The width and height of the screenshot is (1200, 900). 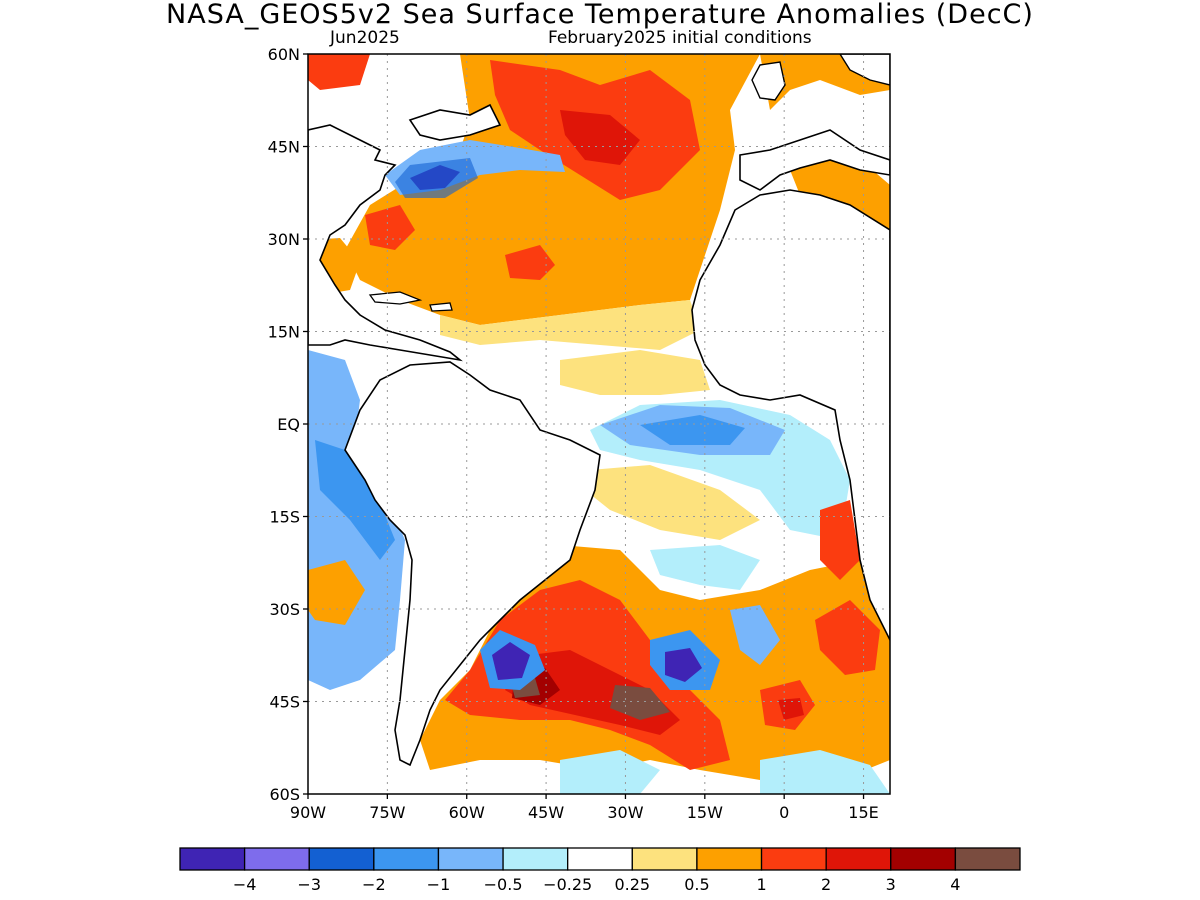 What do you see at coordinates (784, 812) in the screenshot?
I see `lon-tick-label: 0` at bounding box center [784, 812].